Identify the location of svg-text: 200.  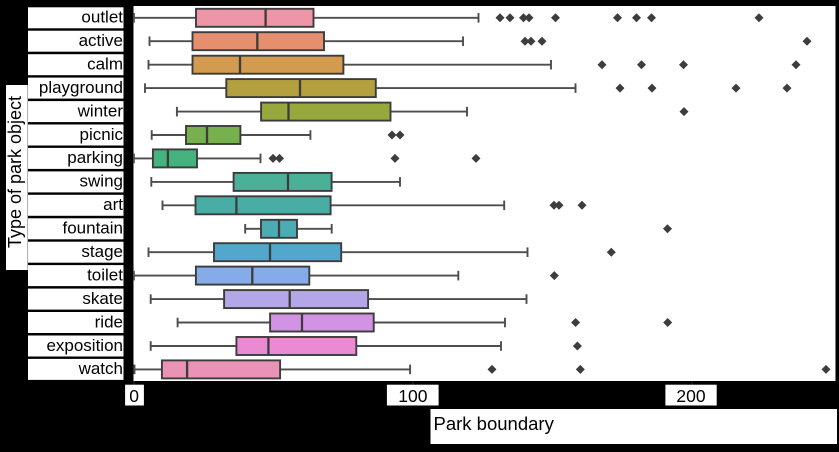
(690, 396).